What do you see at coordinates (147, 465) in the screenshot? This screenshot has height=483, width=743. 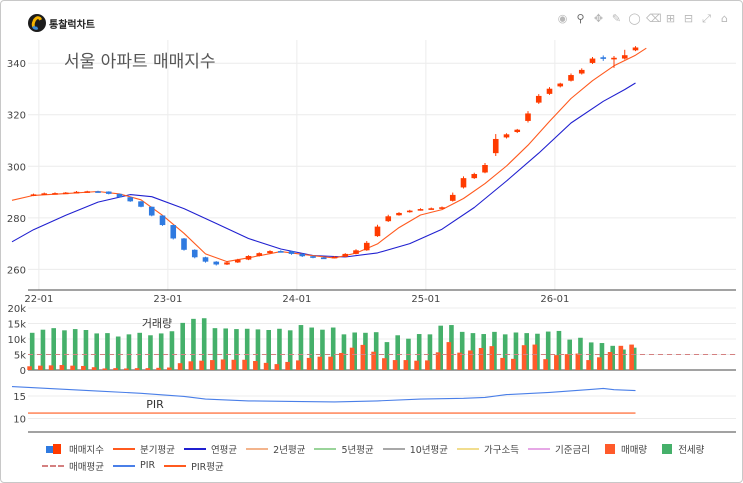 I see `legend-label: PIR` at bounding box center [147, 465].